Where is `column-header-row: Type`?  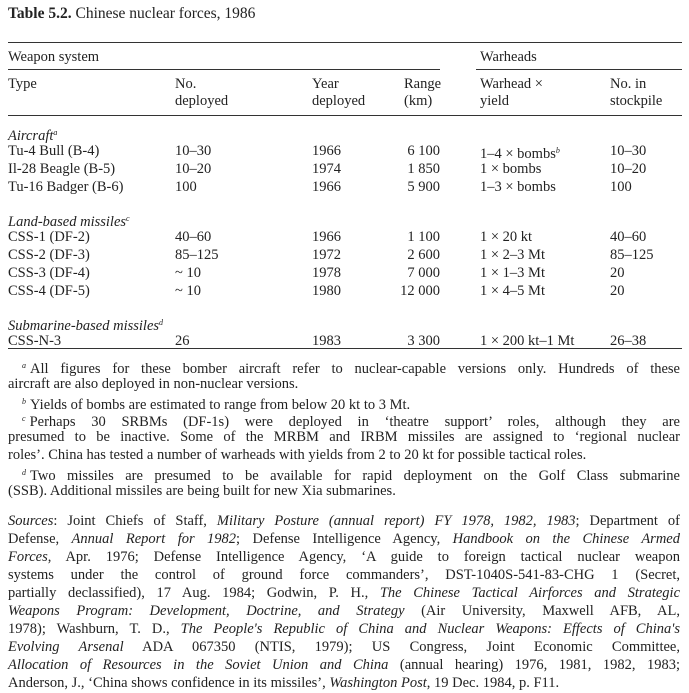 column-header-row: Type is located at coordinates (344, 84).